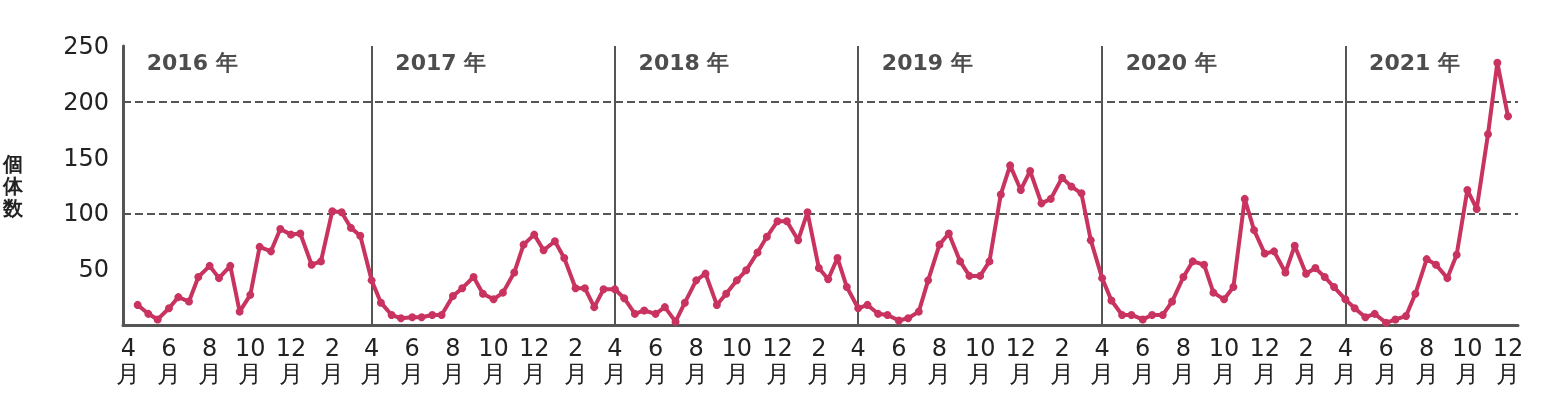  I want to click on y-tick-label: 250, so click(86, 46).